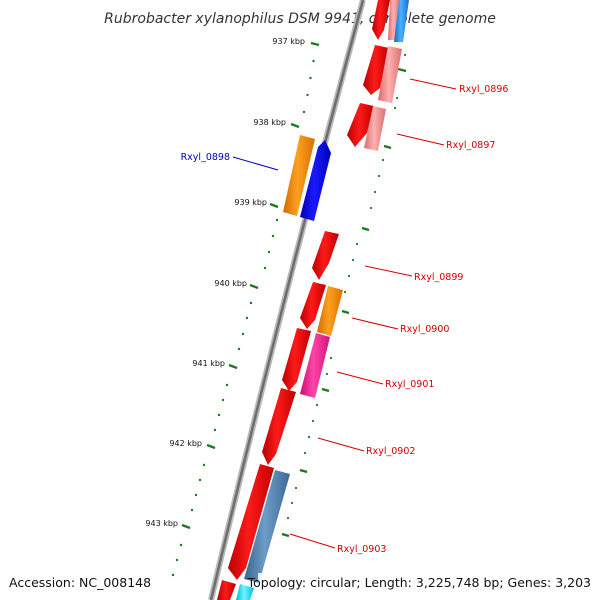 The width and height of the screenshot is (600, 600). Describe the element at coordinates (299, 175) in the screenshot. I see `gene-orange-0898a` at that location.